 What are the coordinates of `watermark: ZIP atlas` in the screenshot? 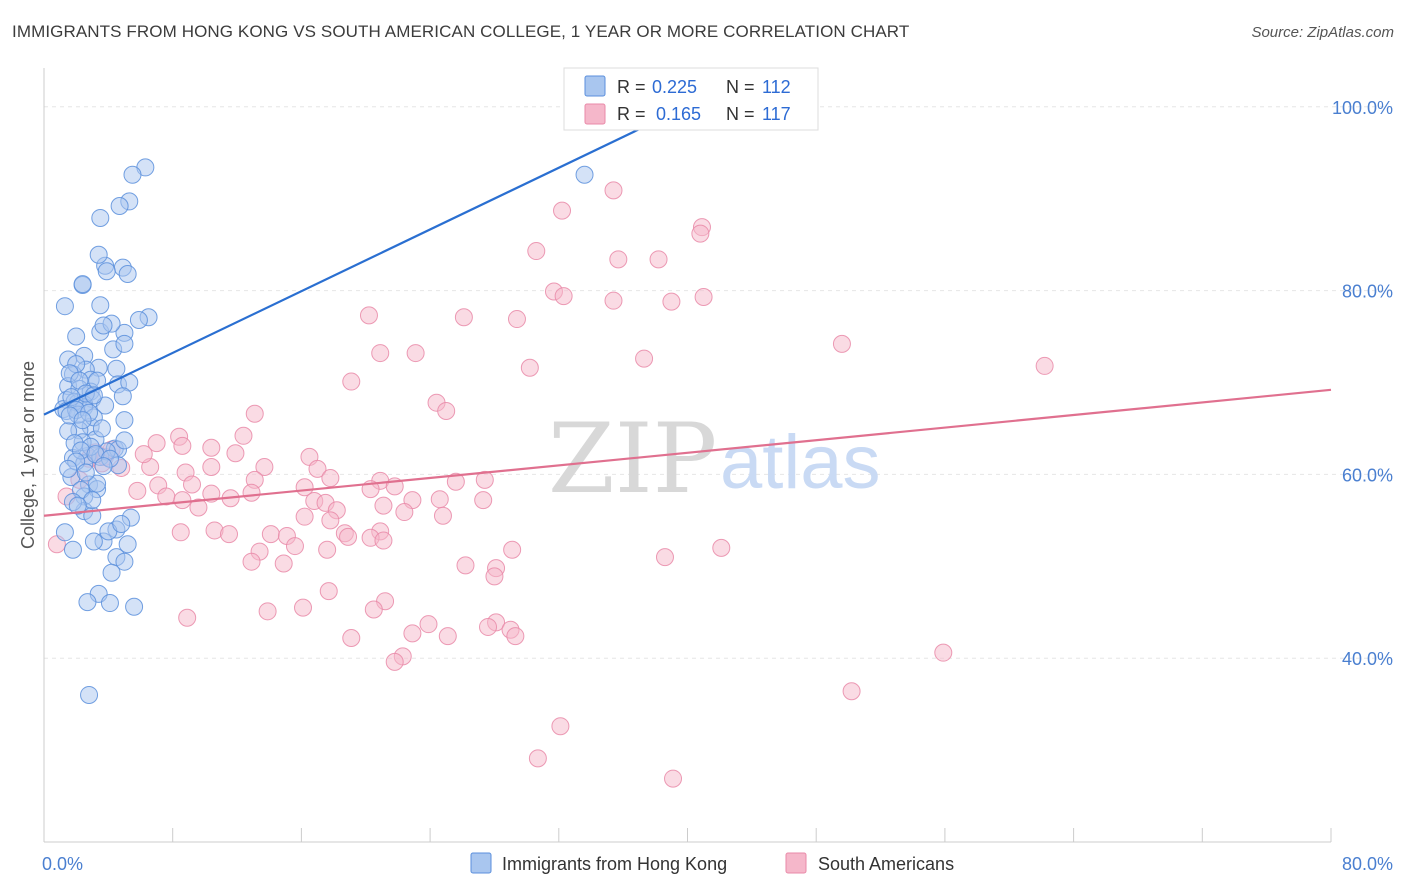 It's located at (714, 459).